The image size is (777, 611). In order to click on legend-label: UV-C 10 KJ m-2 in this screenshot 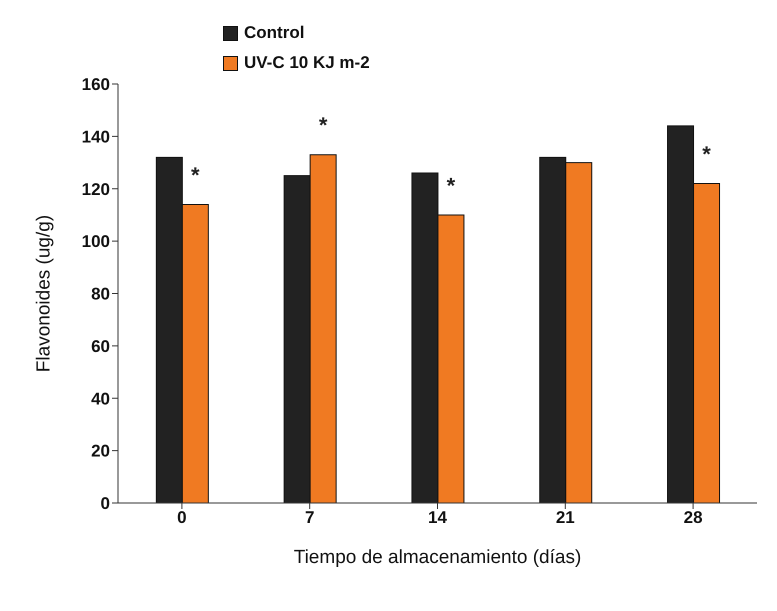, I will do `click(307, 63)`.